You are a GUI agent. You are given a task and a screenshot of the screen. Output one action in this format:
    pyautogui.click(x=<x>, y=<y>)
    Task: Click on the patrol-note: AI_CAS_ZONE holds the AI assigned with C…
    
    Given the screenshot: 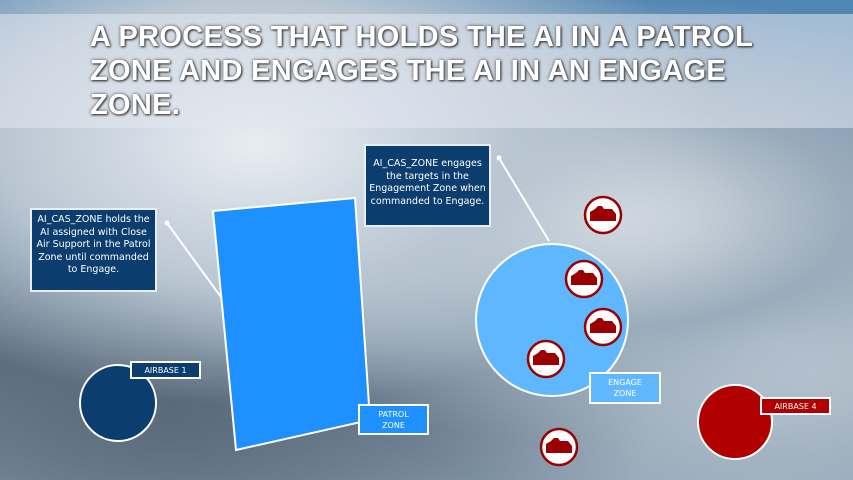 What is the action you would take?
    pyautogui.click(x=93, y=250)
    